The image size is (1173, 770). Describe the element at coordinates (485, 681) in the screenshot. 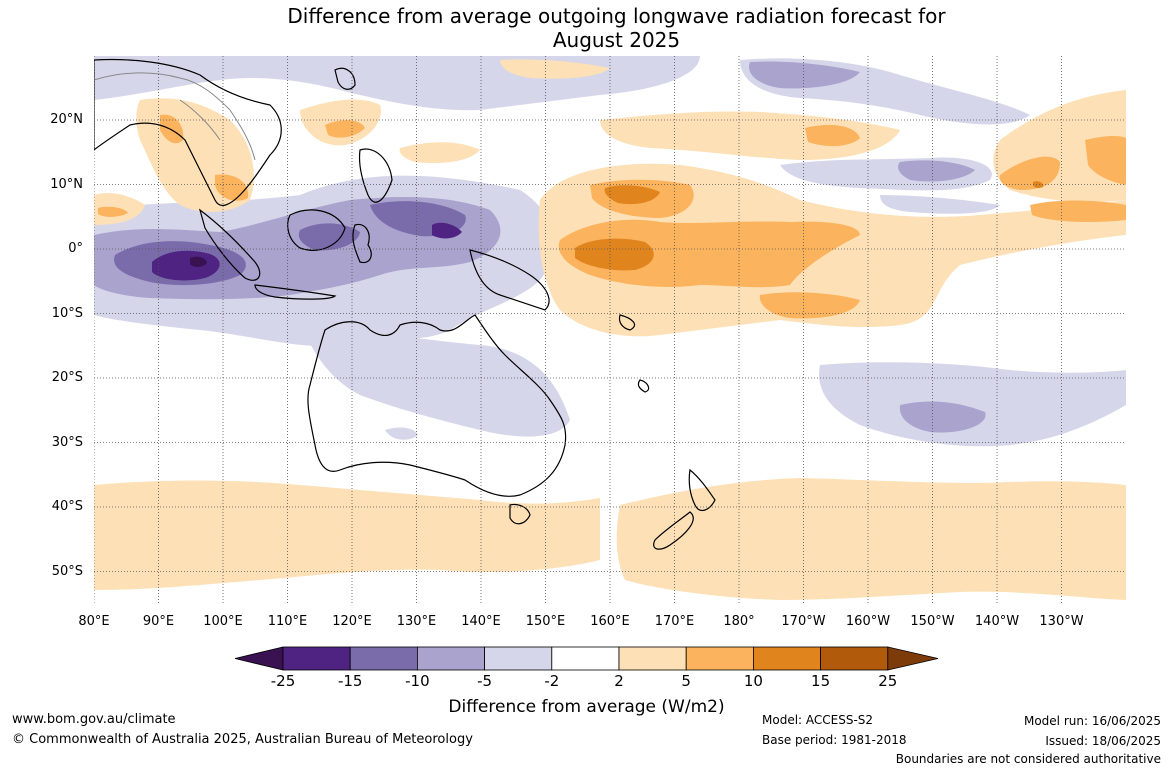

I see `colorbar-tick-label: -5` at that location.